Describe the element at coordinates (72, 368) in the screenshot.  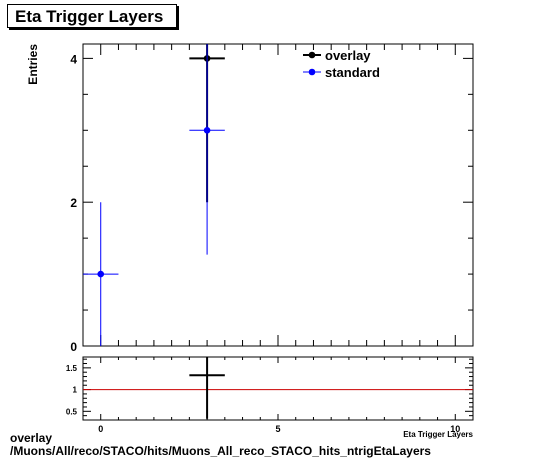
I see `y-tick-label: 1.5` at that location.